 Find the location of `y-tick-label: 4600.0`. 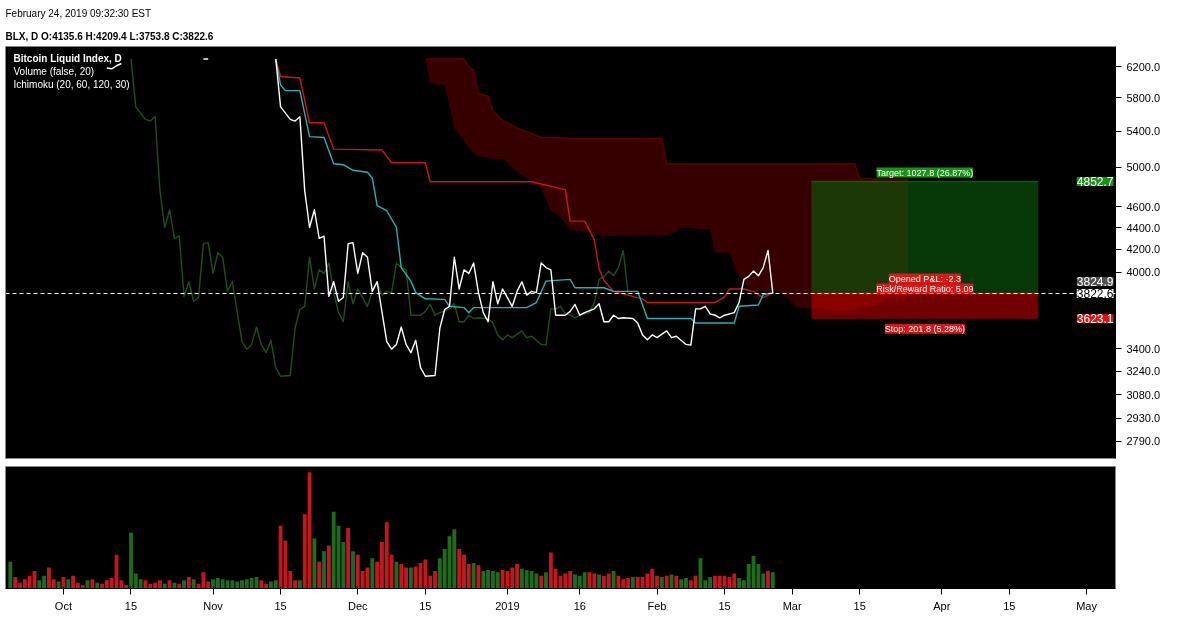

y-tick-label: 4600.0 is located at coordinates (1143, 206).